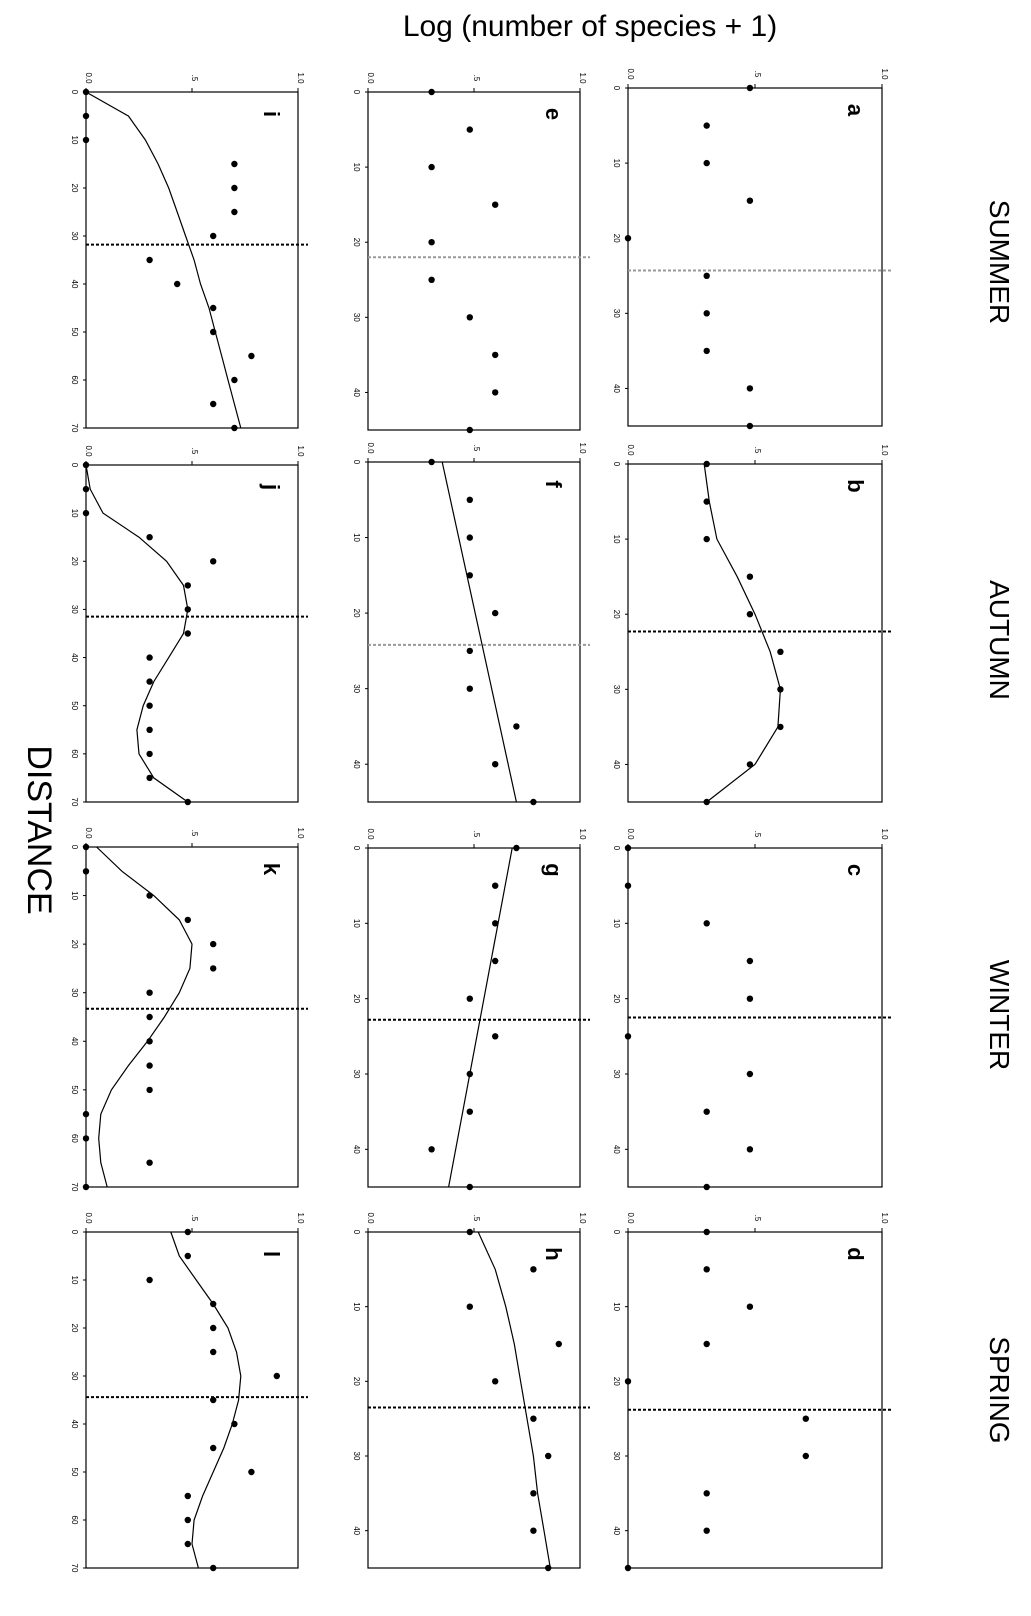  What do you see at coordinates (630, 1218) in the screenshot?
I see `panel-d-value-tick-label: 0.0` at bounding box center [630, 1218].